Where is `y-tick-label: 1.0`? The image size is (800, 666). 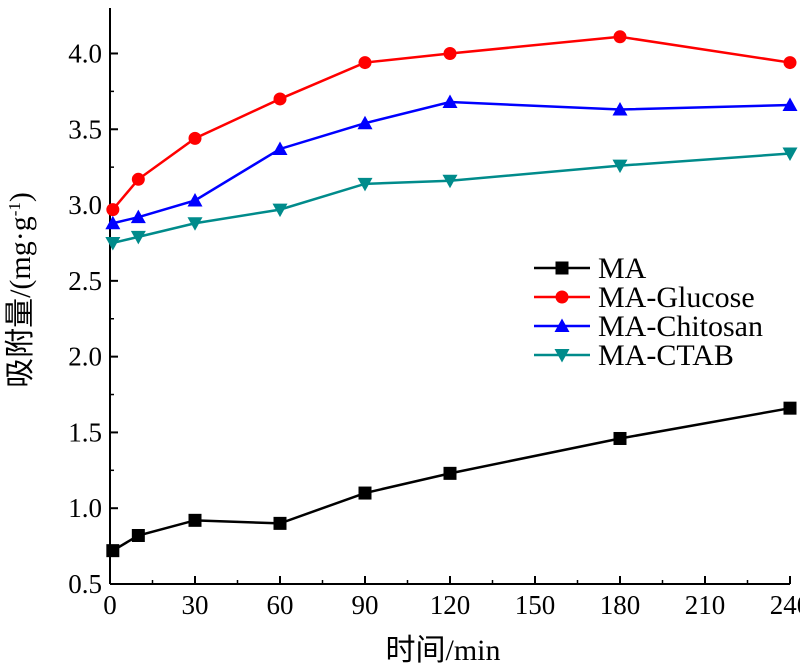 y-tick-label: 1.0 is located at coordinates (85, 508).